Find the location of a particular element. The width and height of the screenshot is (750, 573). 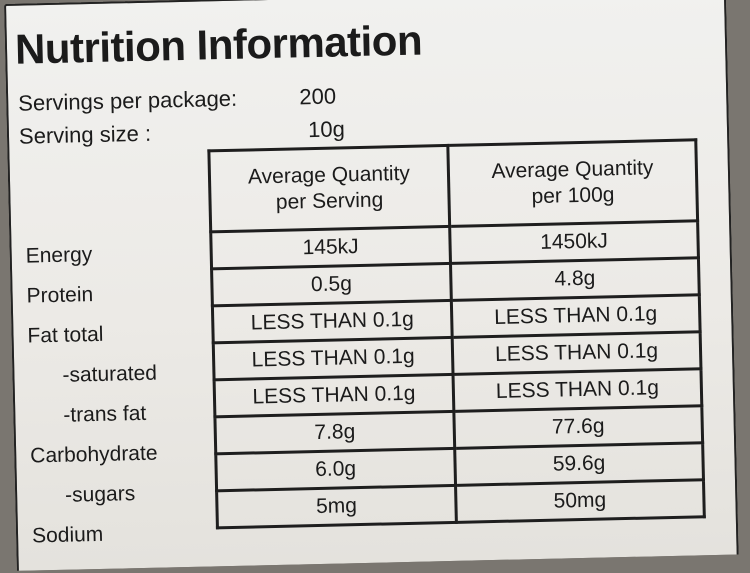

cell-per-serving: 145kJ is located at coordinates (330, 247).